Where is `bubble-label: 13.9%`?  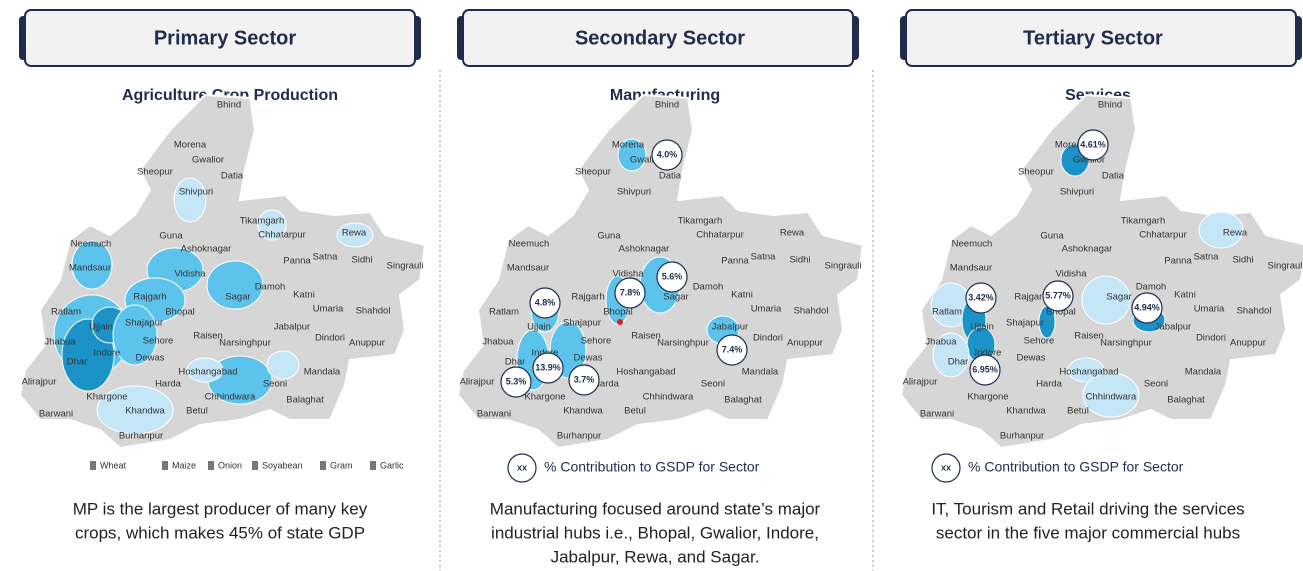
bubble-label: 13.9% is located at coordinates (548, 367).